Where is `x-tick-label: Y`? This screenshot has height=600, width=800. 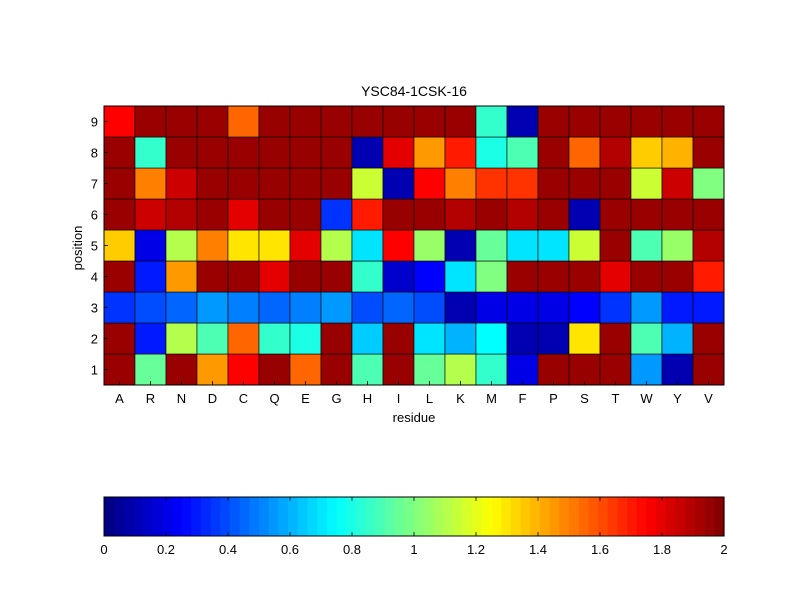 x-tick-label: Y is located at coordinates (677, 398).